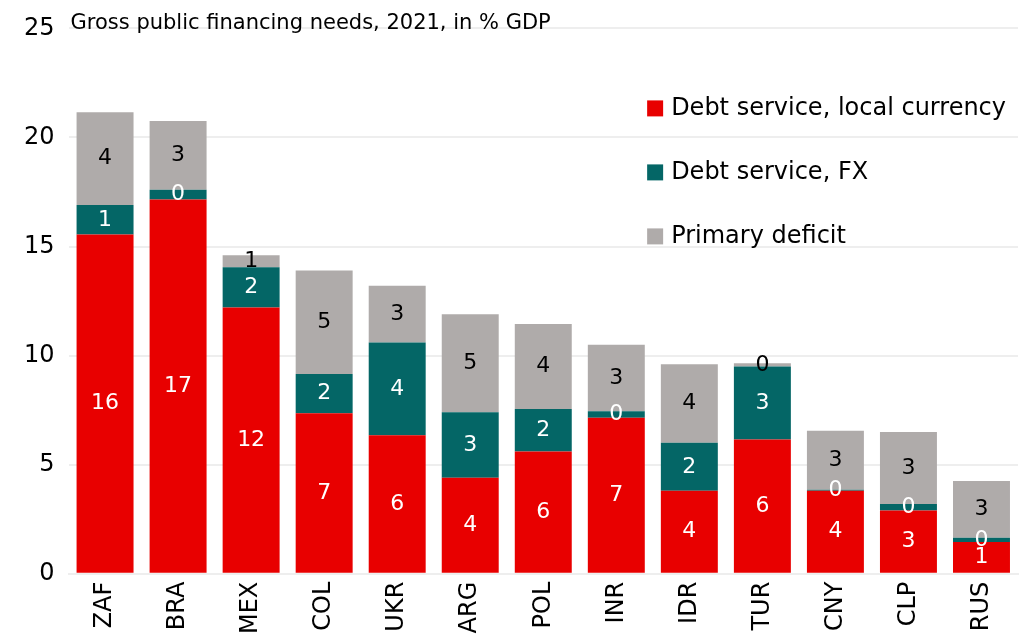 This screenshot has height=642, width=1026. Describe the element at coordinates (468, 607) in the screenshot. I see `x-tick-label: ARG` at that location.